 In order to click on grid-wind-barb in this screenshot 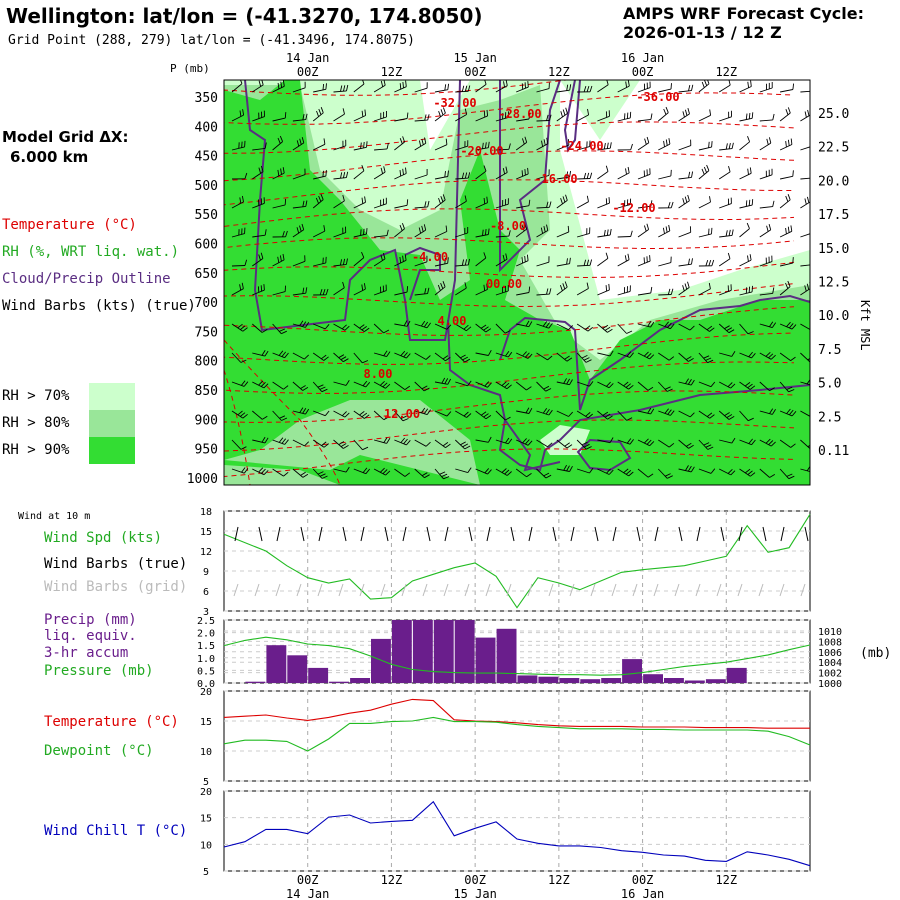, I will do `click(719, 590)`.